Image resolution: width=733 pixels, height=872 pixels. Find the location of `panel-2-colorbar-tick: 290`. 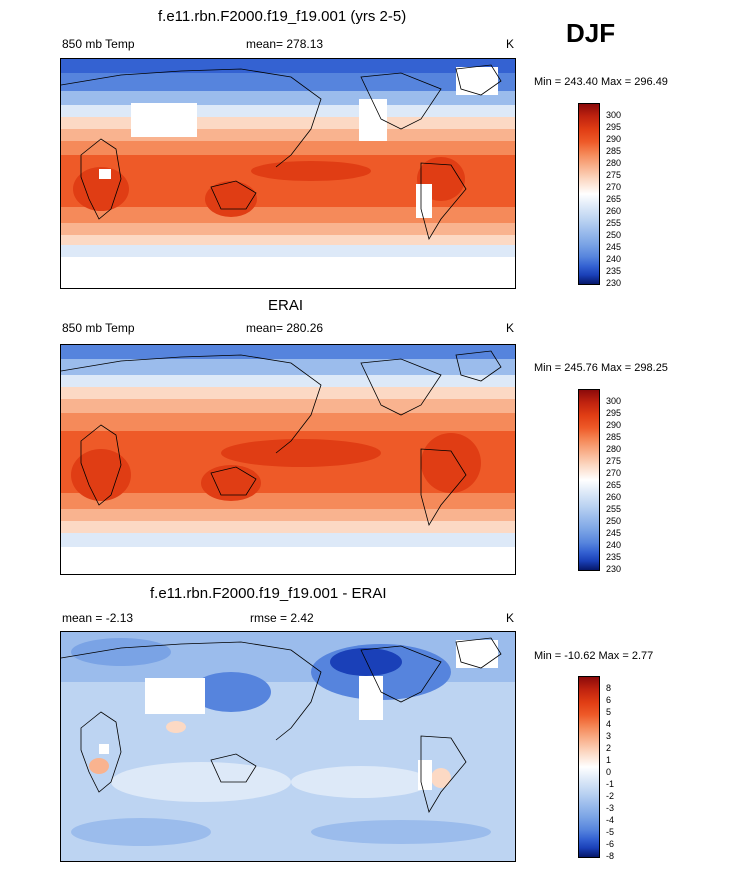

panel-2-colorbar-tick: 290 is located at coordinates (614, 425).